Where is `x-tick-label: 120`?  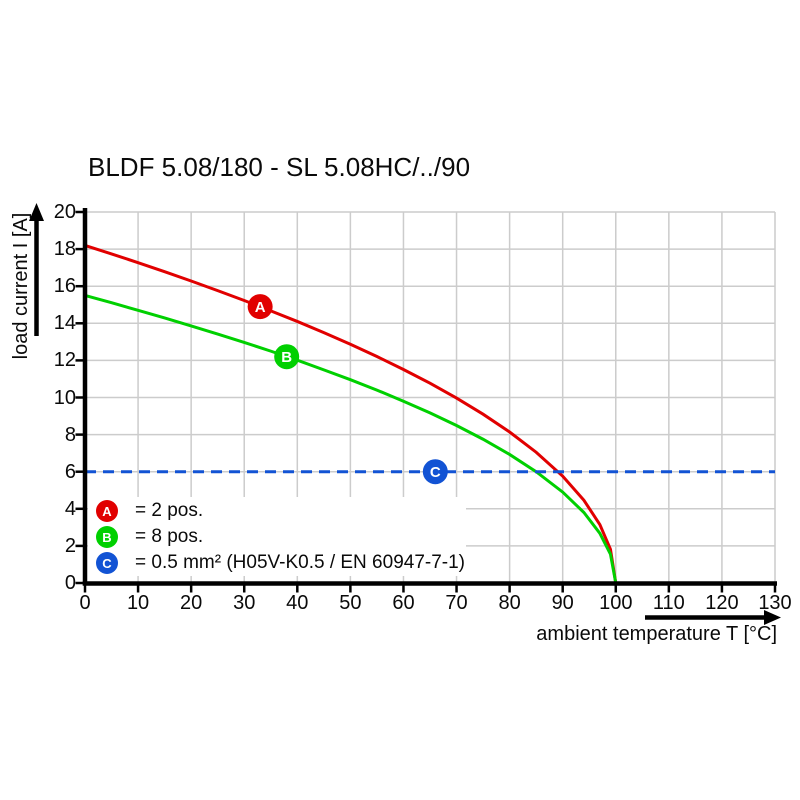 x-tick-label: 120 is located at coordinates (722, 603).